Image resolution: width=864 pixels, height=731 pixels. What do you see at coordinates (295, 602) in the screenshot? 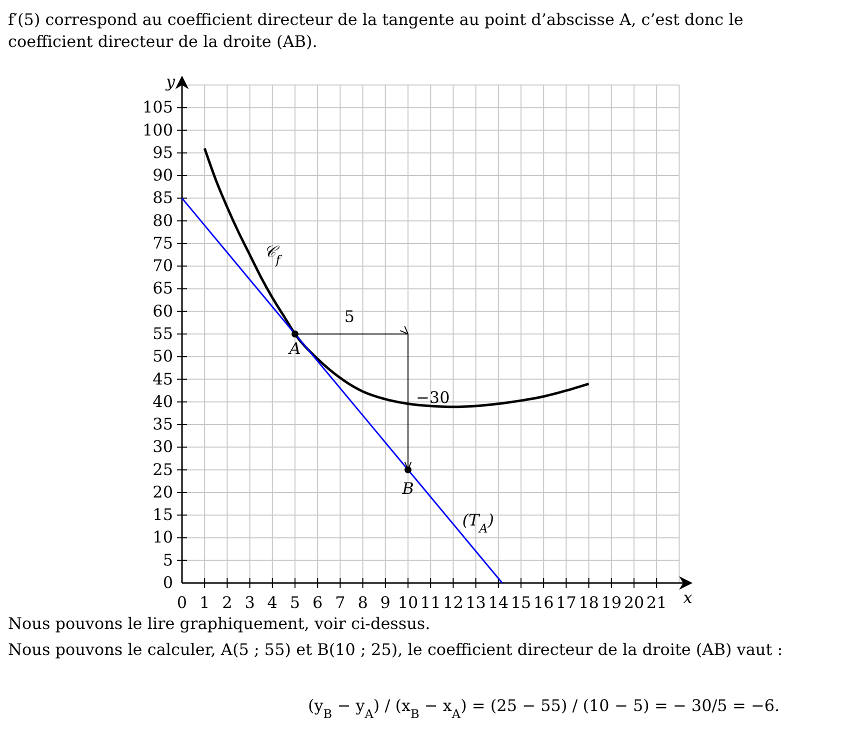
I see `x-tick-label: 5` at bounding box center [295, 602].